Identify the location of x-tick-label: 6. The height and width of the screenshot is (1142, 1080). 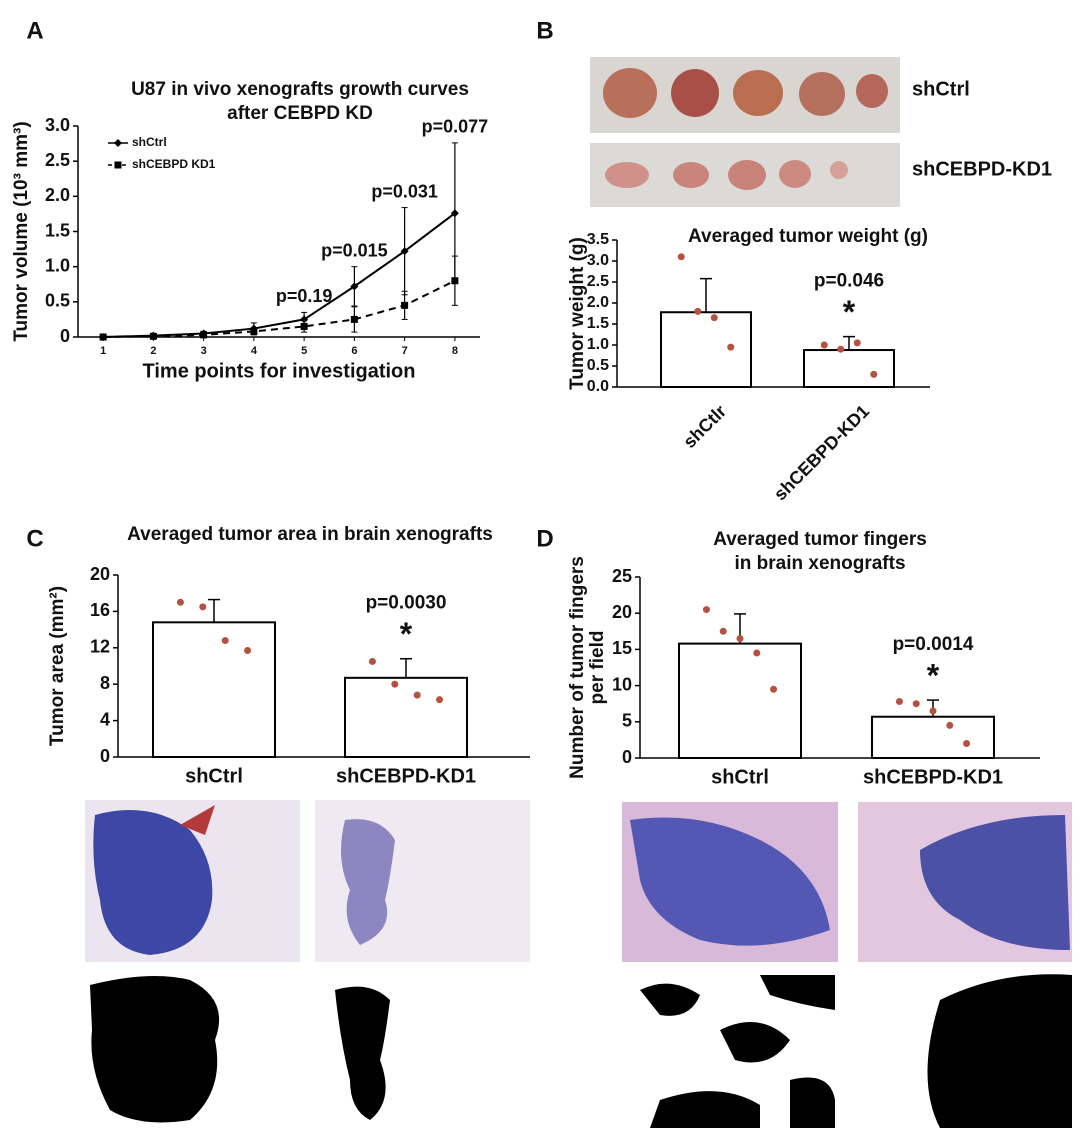
(354, 351).